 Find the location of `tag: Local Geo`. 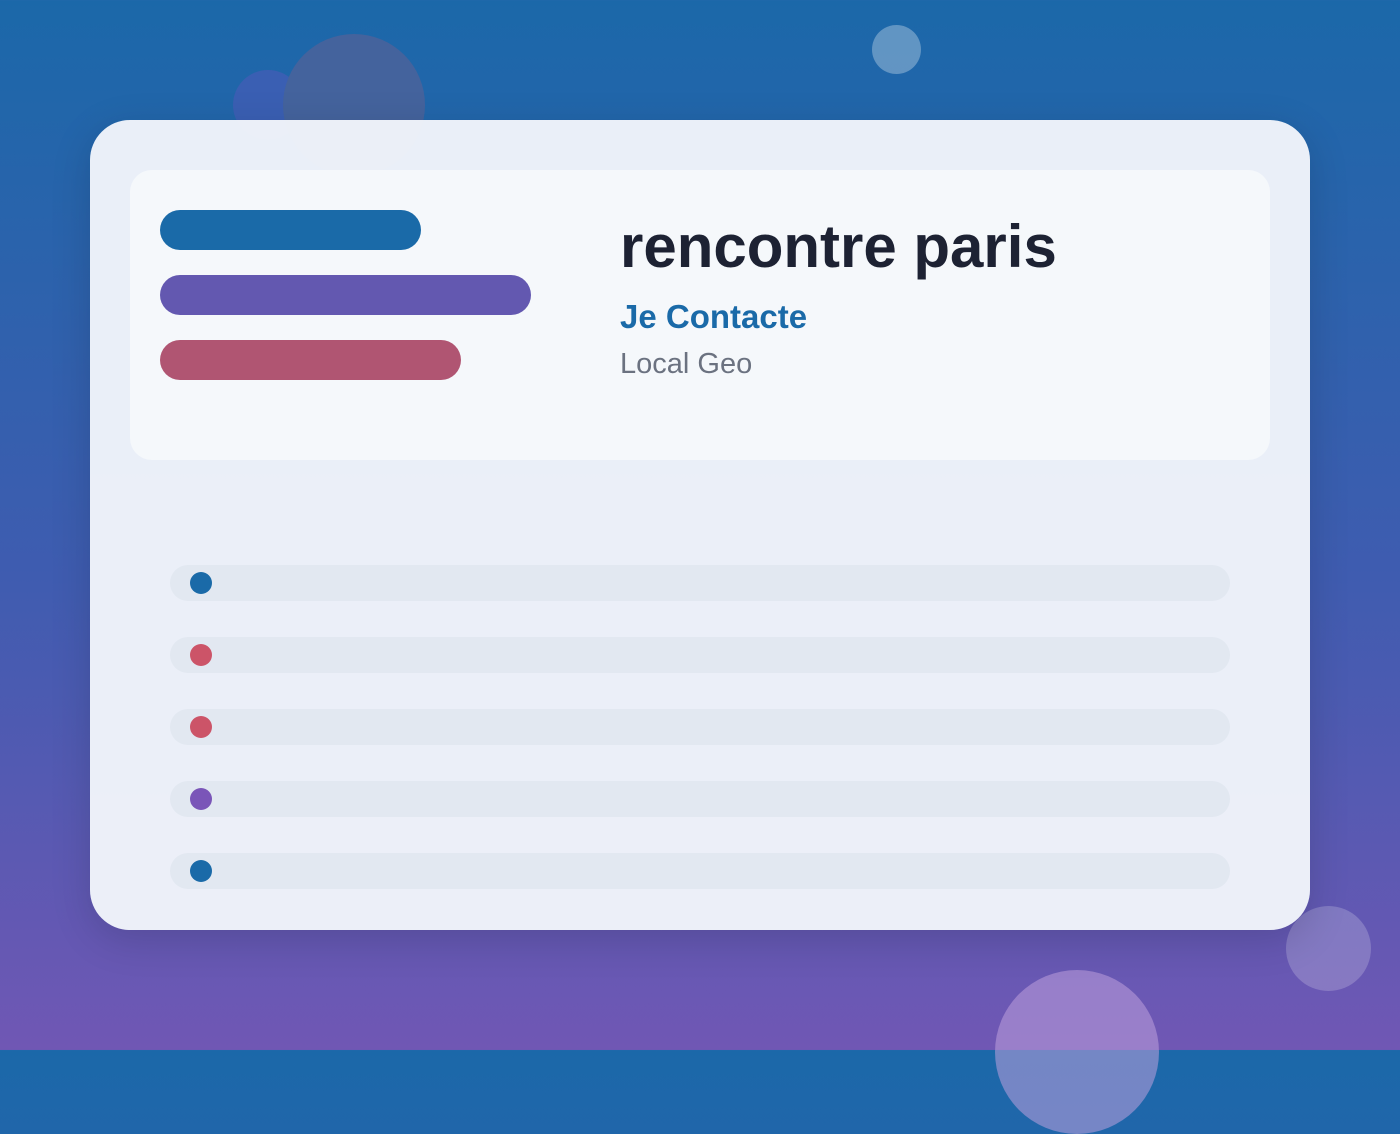

tag: Local Geo is located at coordinates (686, 364).